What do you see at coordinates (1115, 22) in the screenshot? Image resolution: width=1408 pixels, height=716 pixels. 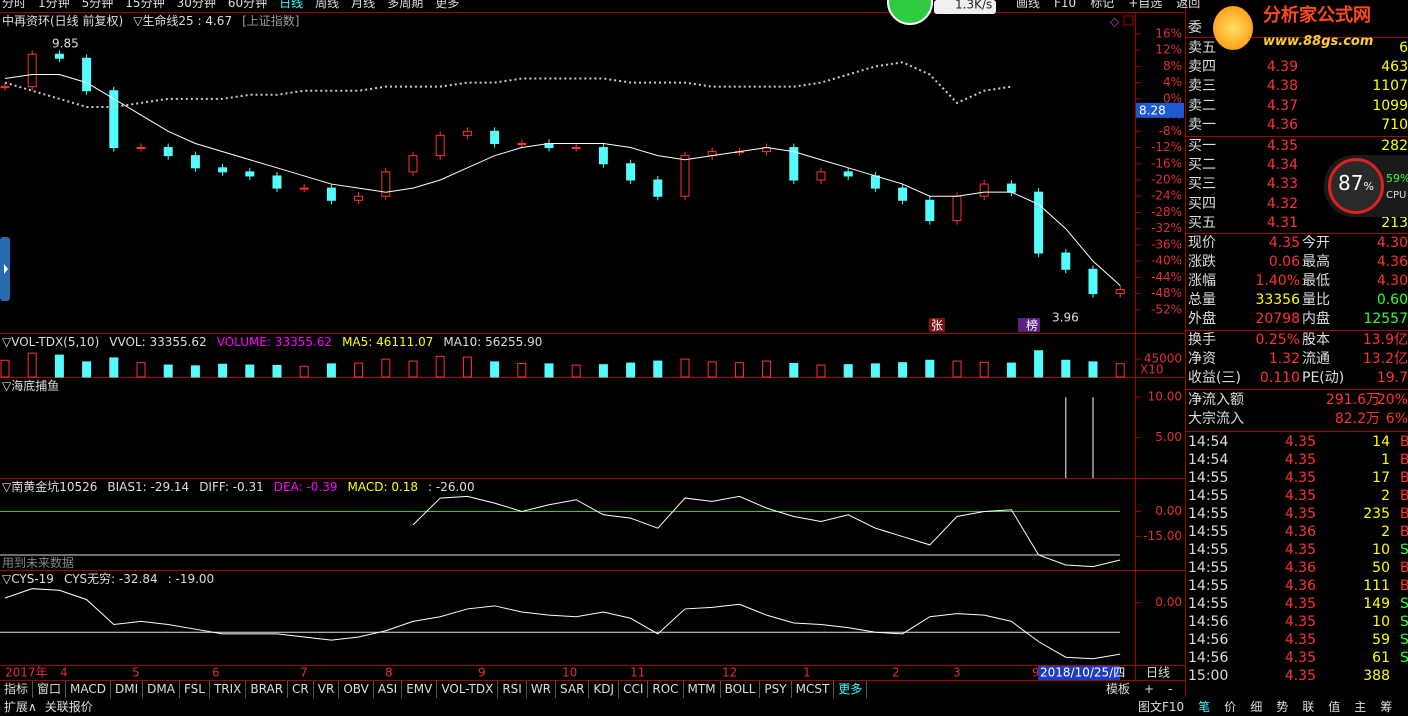 I see `diamond-icon: ◇` at bounding box center [1115, 22].